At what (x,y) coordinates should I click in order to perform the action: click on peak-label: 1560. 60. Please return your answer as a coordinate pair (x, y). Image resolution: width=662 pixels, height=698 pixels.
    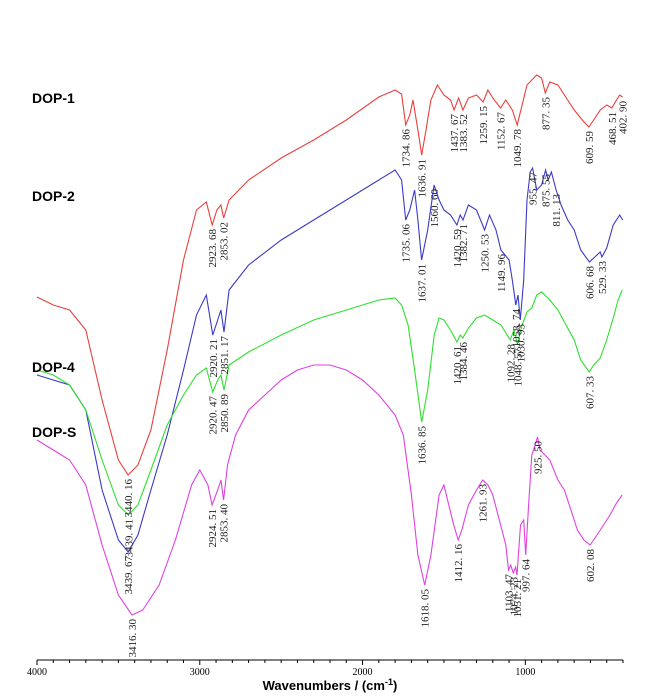
    Looking at the image, I should click on (435, 208).